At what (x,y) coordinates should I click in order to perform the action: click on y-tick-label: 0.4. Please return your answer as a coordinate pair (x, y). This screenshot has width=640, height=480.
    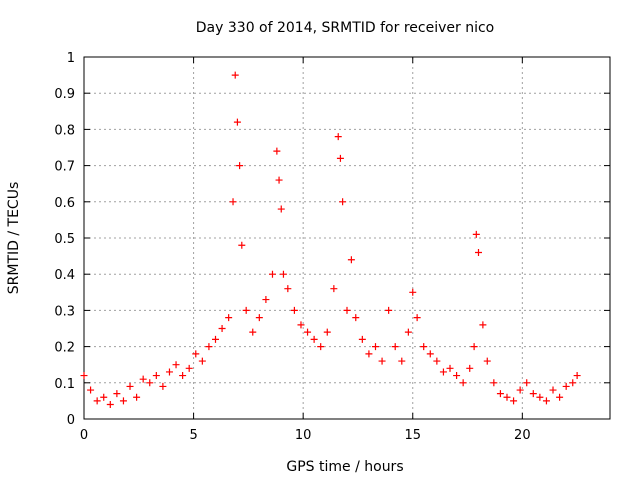
    Looking at the image, I should click on (64, 275).